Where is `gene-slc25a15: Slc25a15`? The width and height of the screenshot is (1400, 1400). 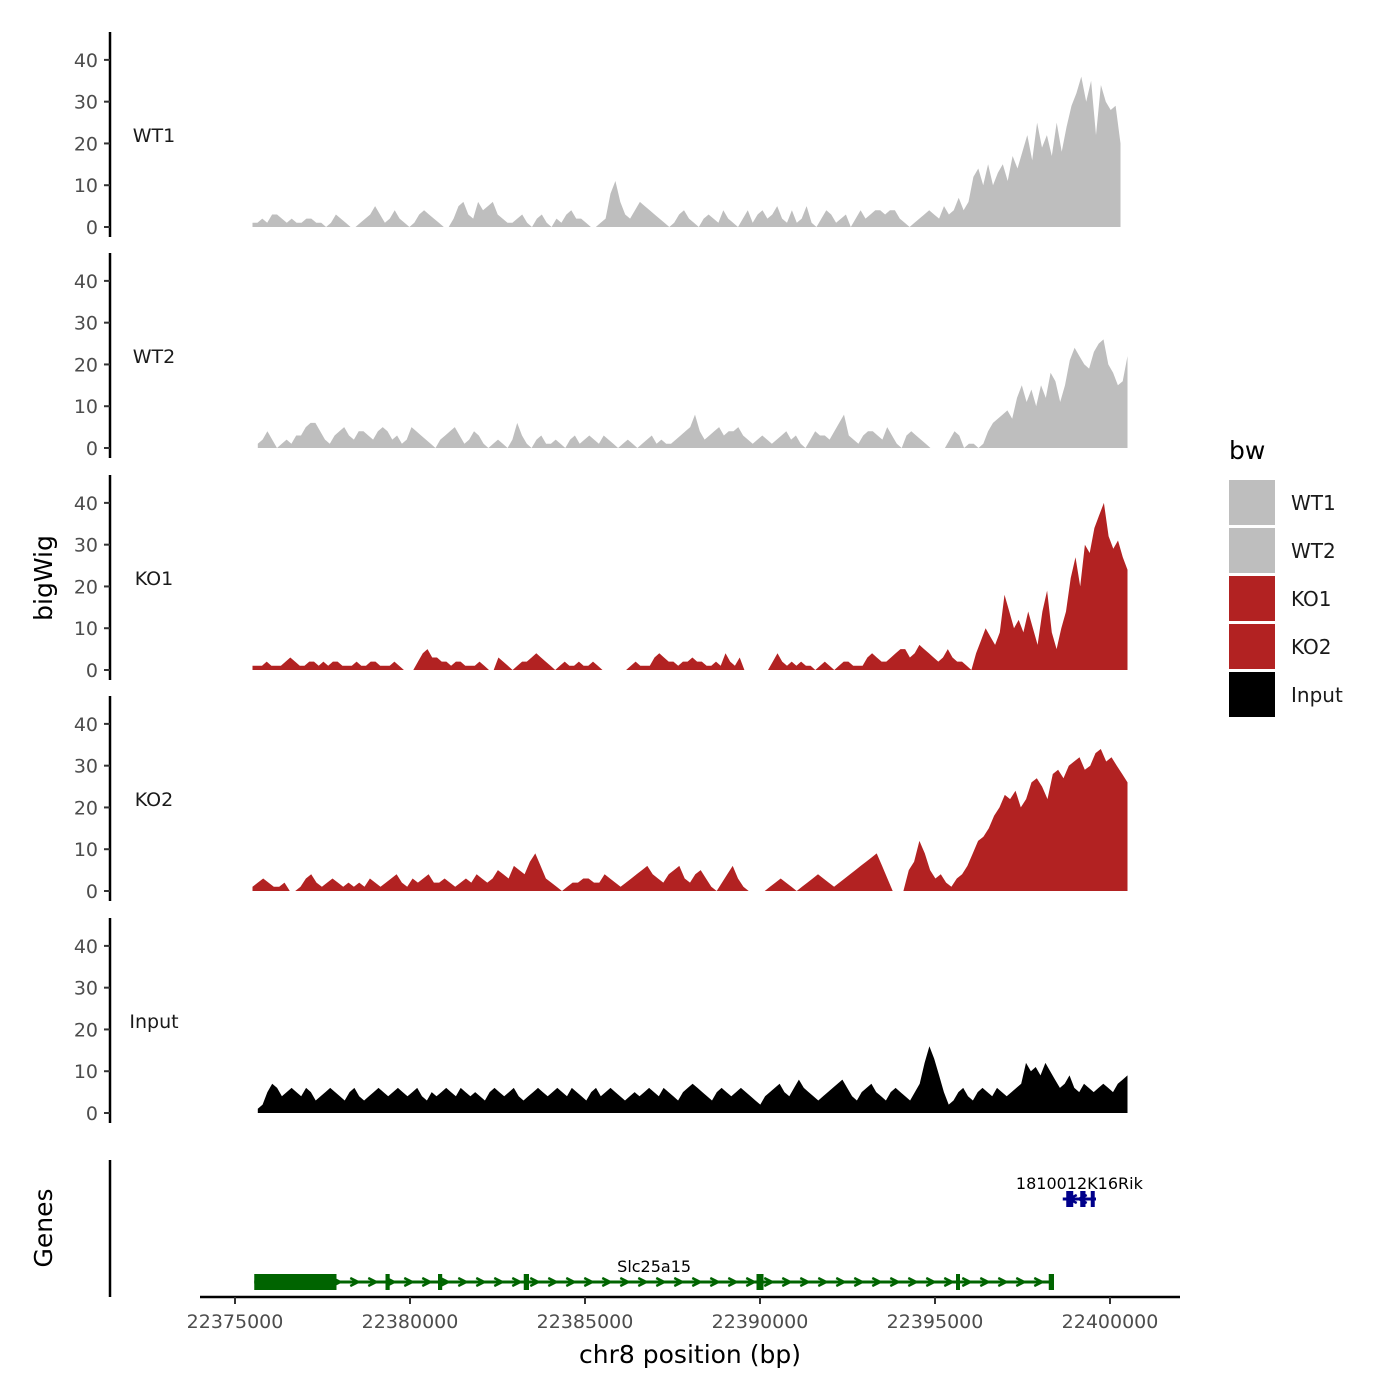 gene-slc25a15: Slc25a15 is located at coordinates (654, 1273).